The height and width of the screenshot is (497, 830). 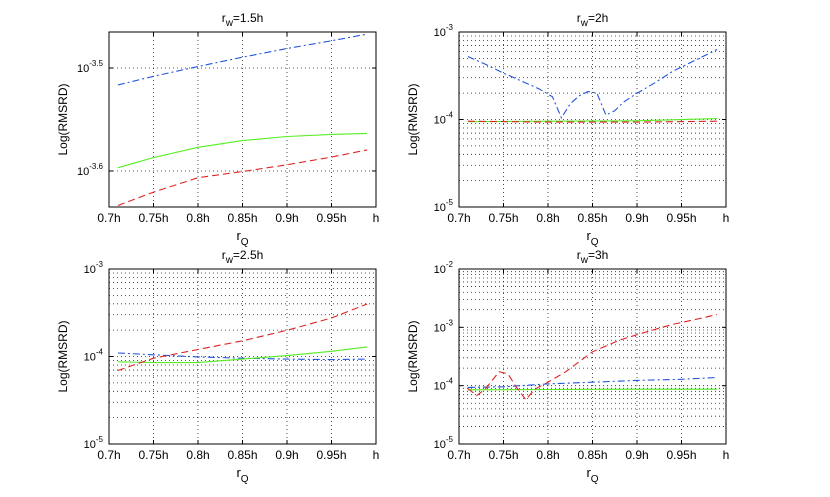 What do you see at coordinates (593, 257) in the screenshot?
I see `subplot-title: rw=3h` at bounding box center [593, 257].